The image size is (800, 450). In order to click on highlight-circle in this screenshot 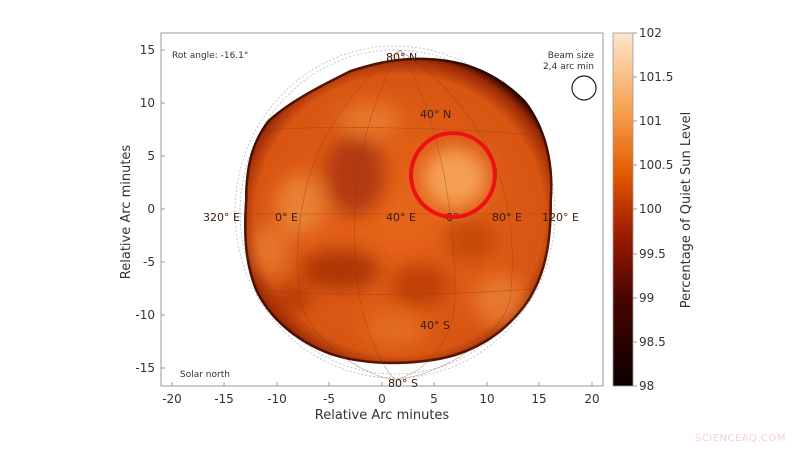, I will do `click(453, 175)`.